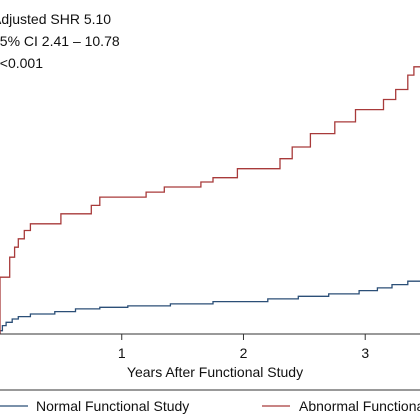 Image resolution: width=420 pixels, height=420 pixels. What do you see at coordinates (112, 406) in the screenshot?
I see `legend-label-normal: Normal Functional Study` at bounding box center [112, 406].